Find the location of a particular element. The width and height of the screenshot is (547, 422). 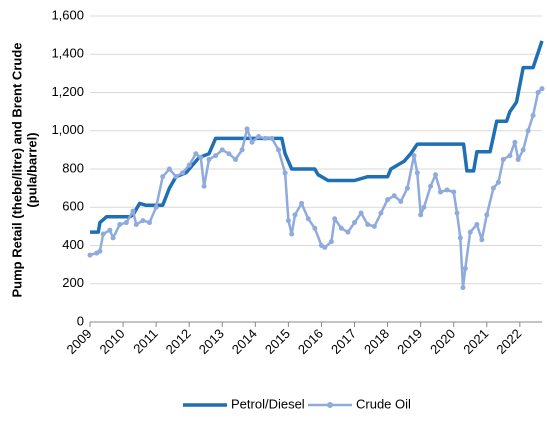

x-tick-label: 2021 is located at coordinates (475, 341).